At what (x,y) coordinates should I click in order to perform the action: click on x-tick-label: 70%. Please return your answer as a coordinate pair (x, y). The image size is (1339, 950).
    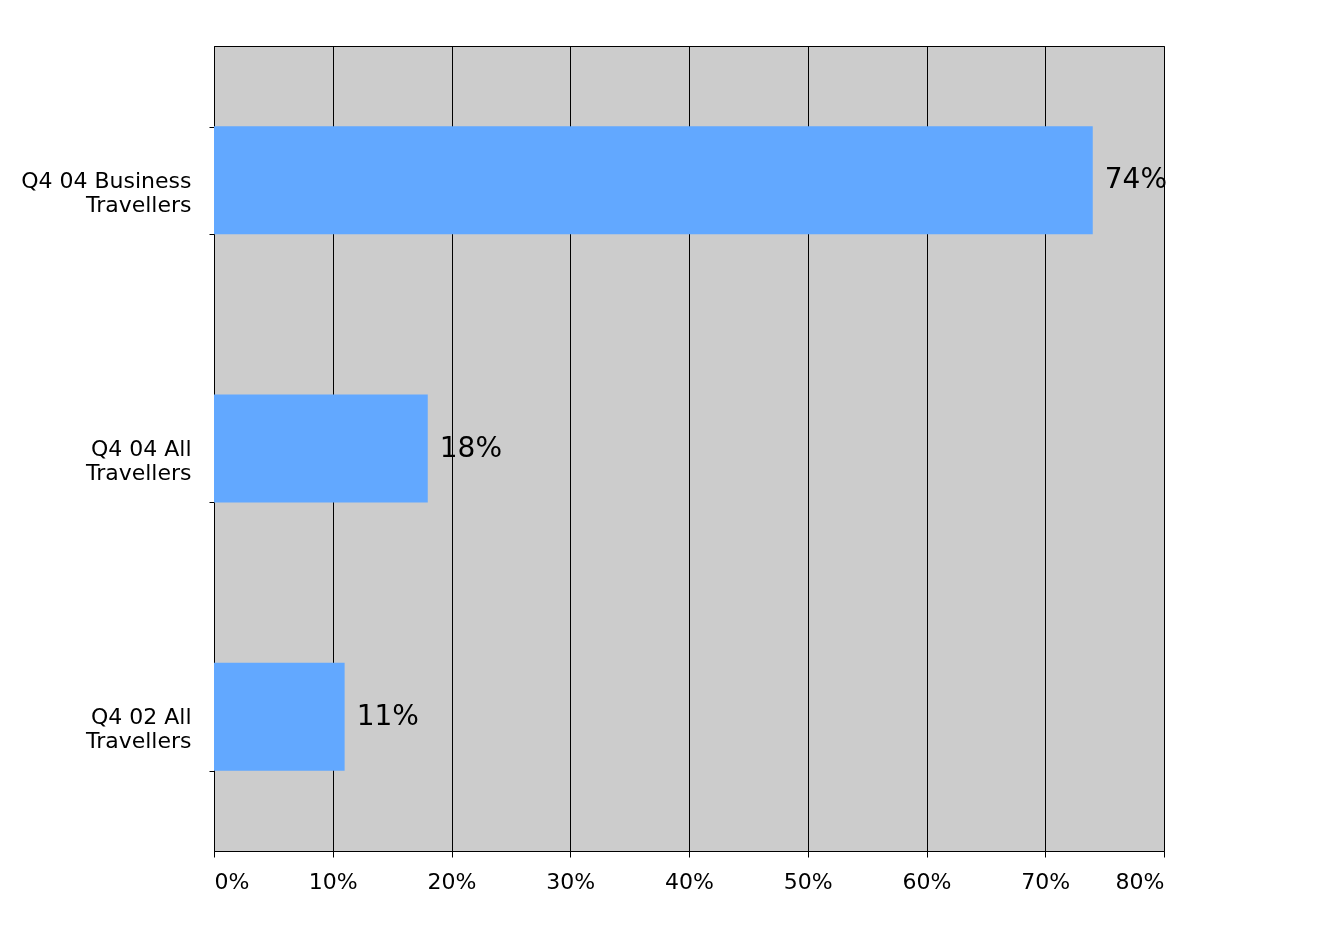
    Looking at the image, I should click on (1046, 881).